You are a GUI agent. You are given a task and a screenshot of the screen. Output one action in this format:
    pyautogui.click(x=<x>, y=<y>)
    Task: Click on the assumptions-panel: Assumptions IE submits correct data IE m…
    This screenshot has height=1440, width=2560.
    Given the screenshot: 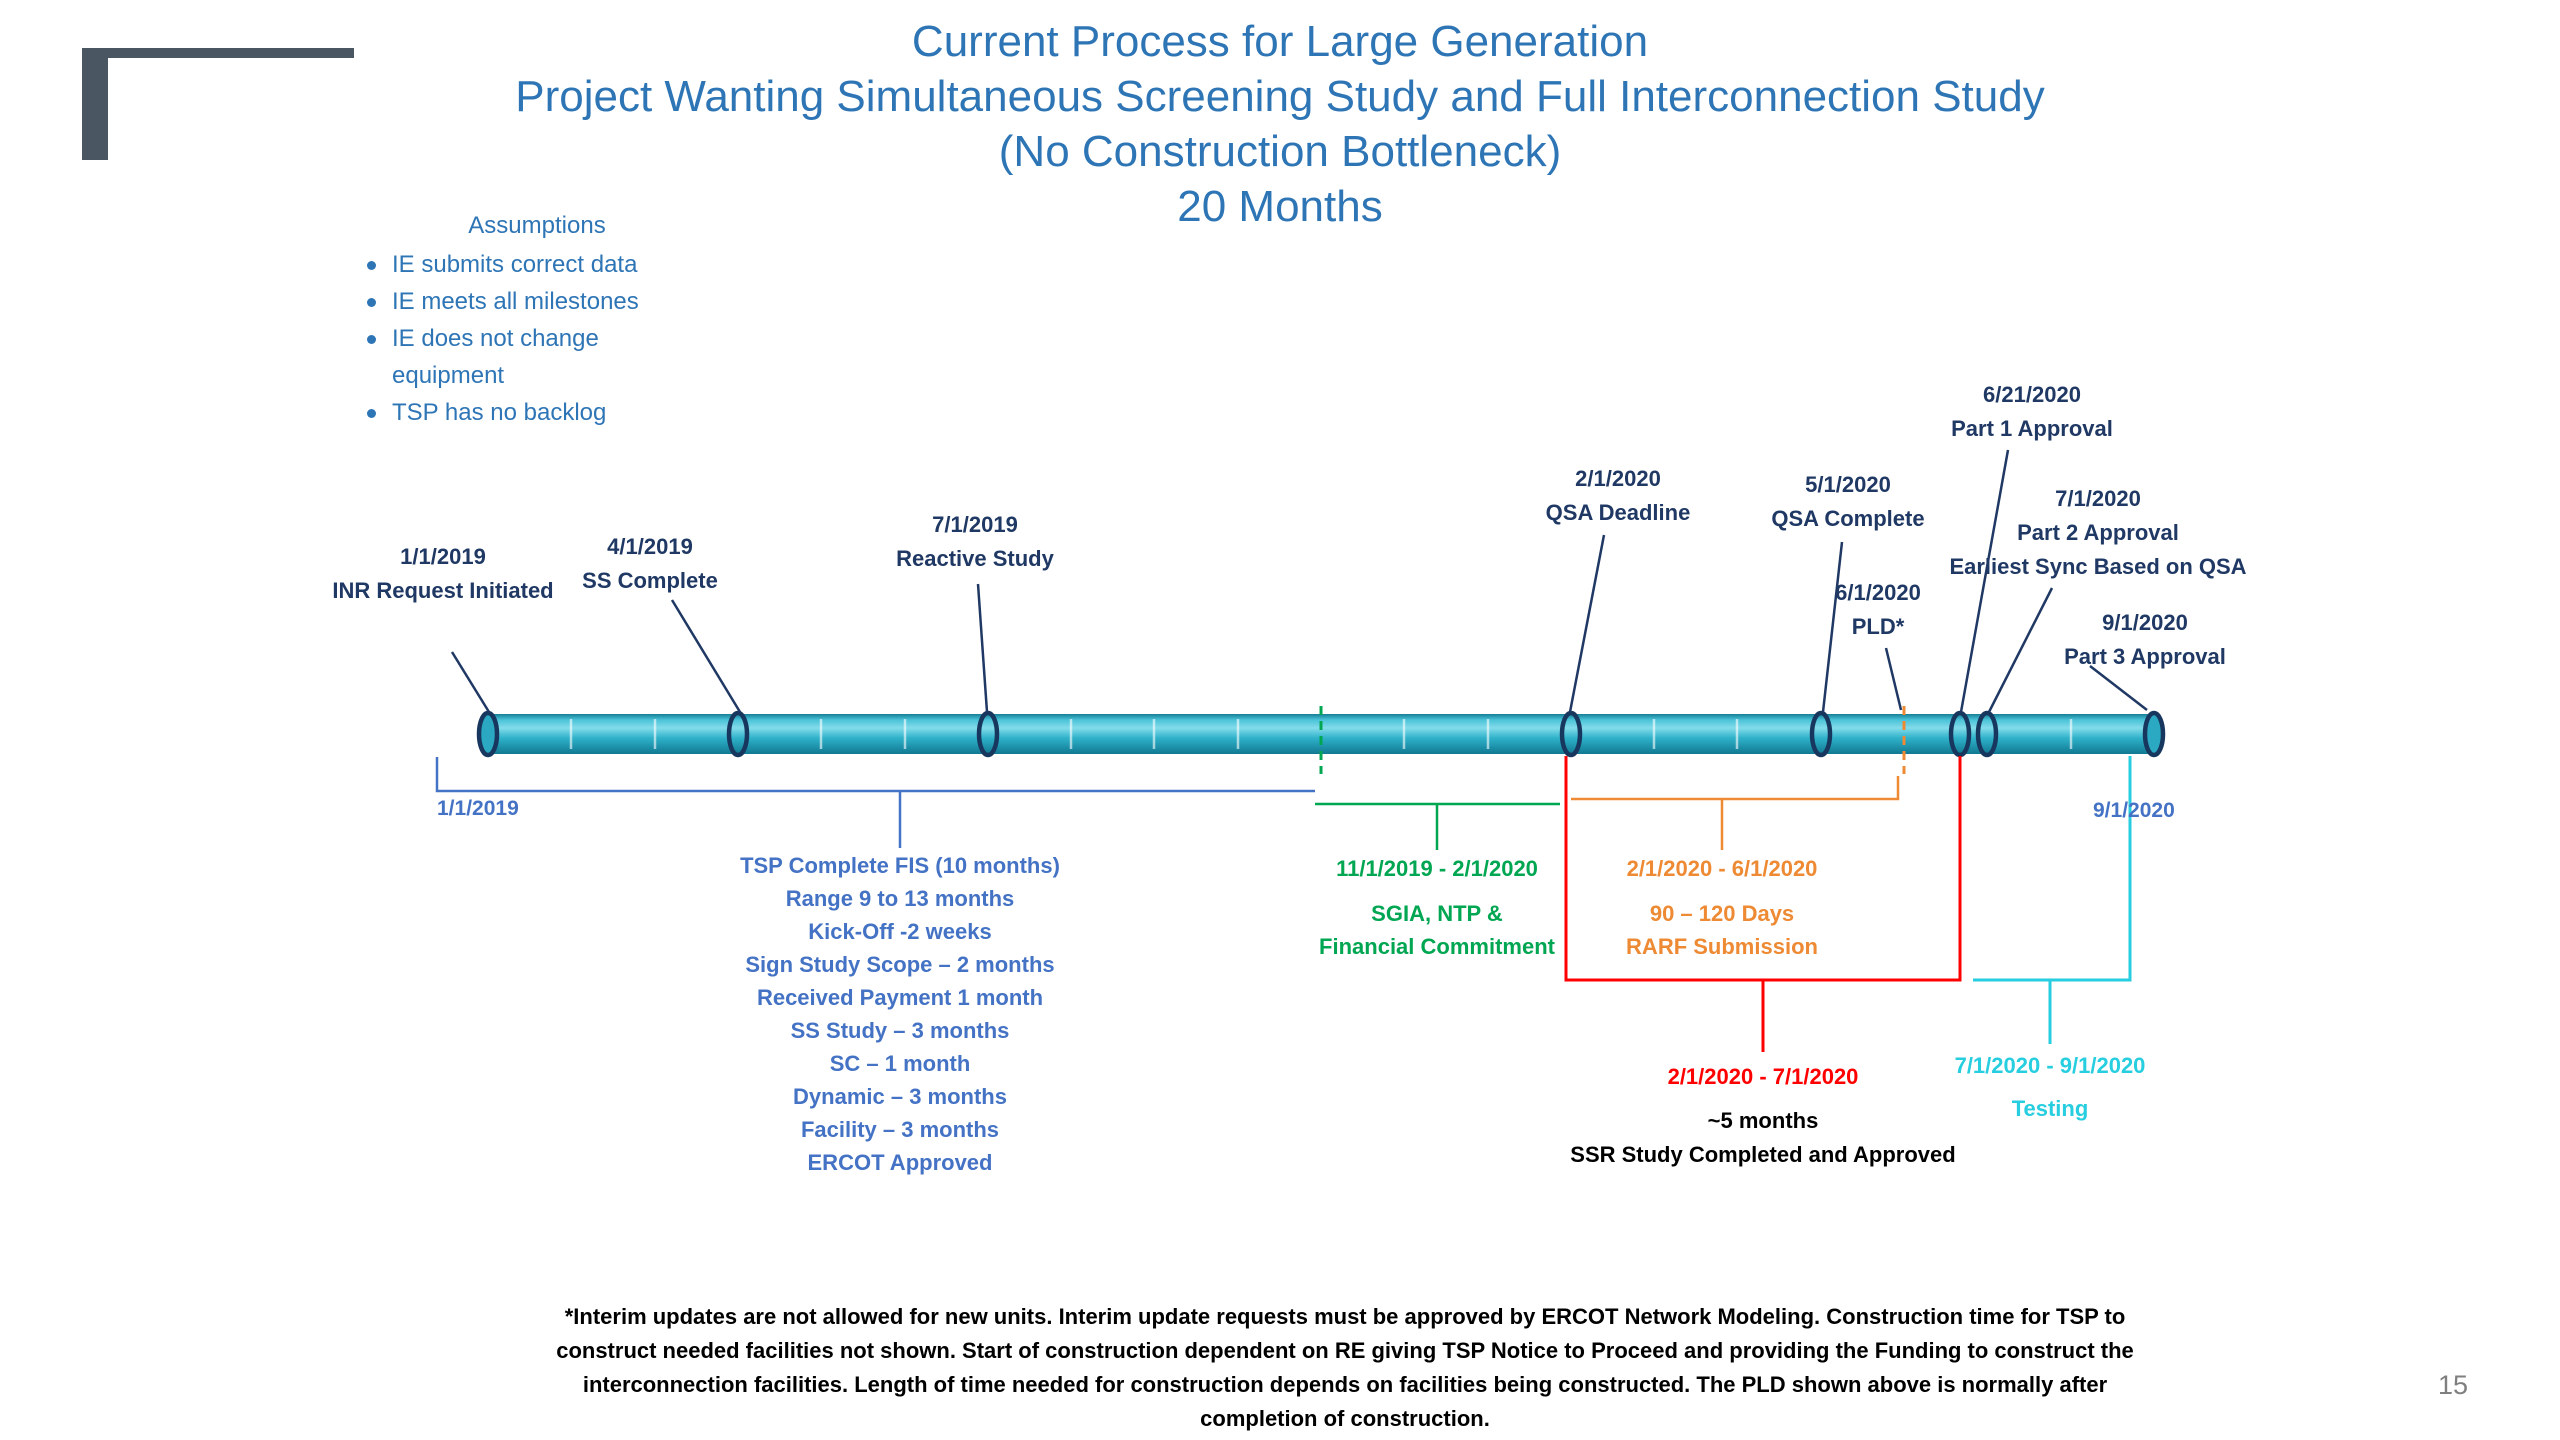 What is the action you would take?
    pyautogui.click(x=537, y=321)
    